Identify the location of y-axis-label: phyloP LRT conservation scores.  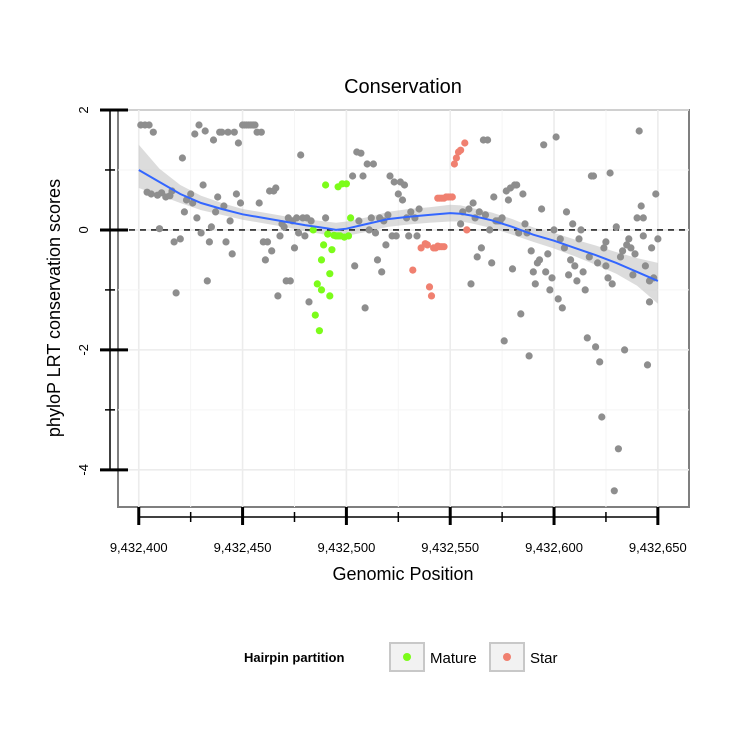
(54, 308).